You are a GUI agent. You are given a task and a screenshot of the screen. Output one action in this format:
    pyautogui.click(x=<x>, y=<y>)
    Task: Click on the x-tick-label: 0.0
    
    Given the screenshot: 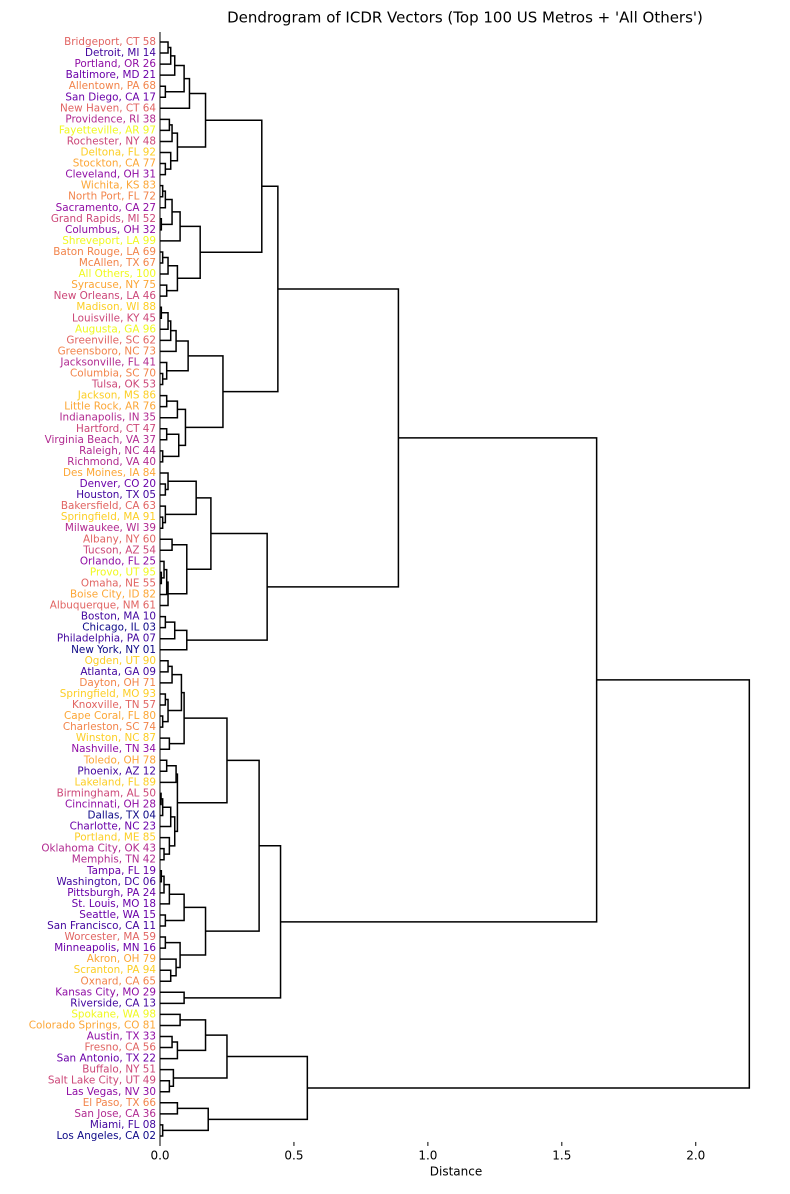 What is the action you would take?
    pyautogui.click(x=159, y=1155)
    